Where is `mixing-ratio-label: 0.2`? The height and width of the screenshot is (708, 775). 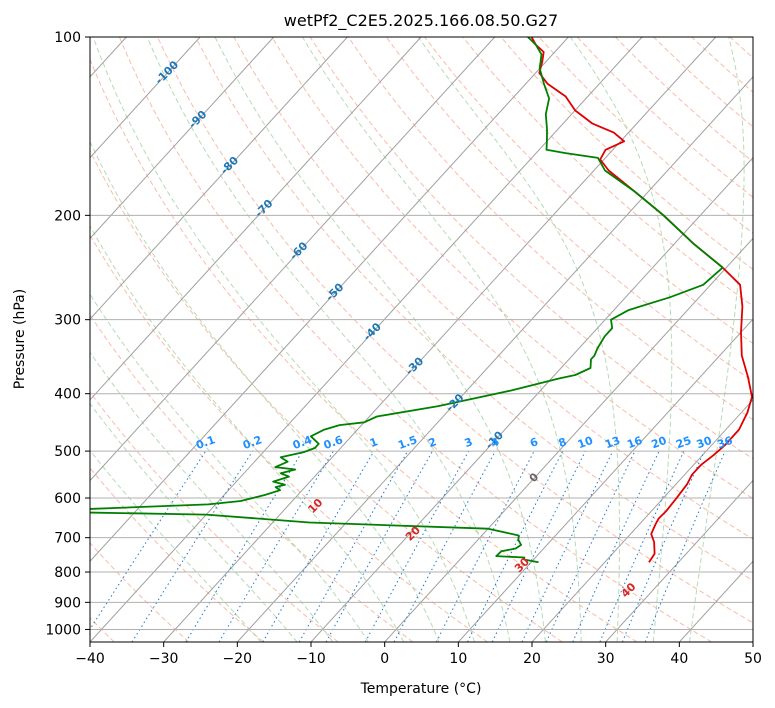
mixing-ratio-label: 0.2 is located at coordinates (252, 442).